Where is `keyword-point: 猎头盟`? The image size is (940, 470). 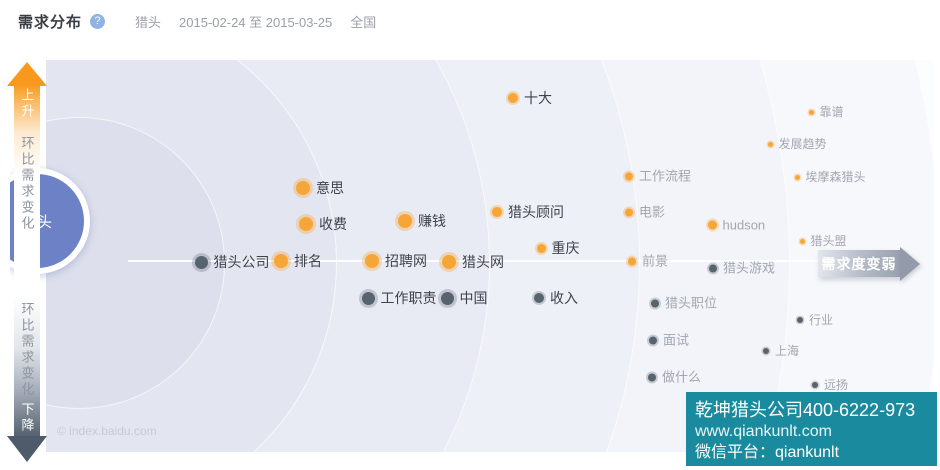
keyword-point: 猎头盟 is located at coordinates (823, 241).